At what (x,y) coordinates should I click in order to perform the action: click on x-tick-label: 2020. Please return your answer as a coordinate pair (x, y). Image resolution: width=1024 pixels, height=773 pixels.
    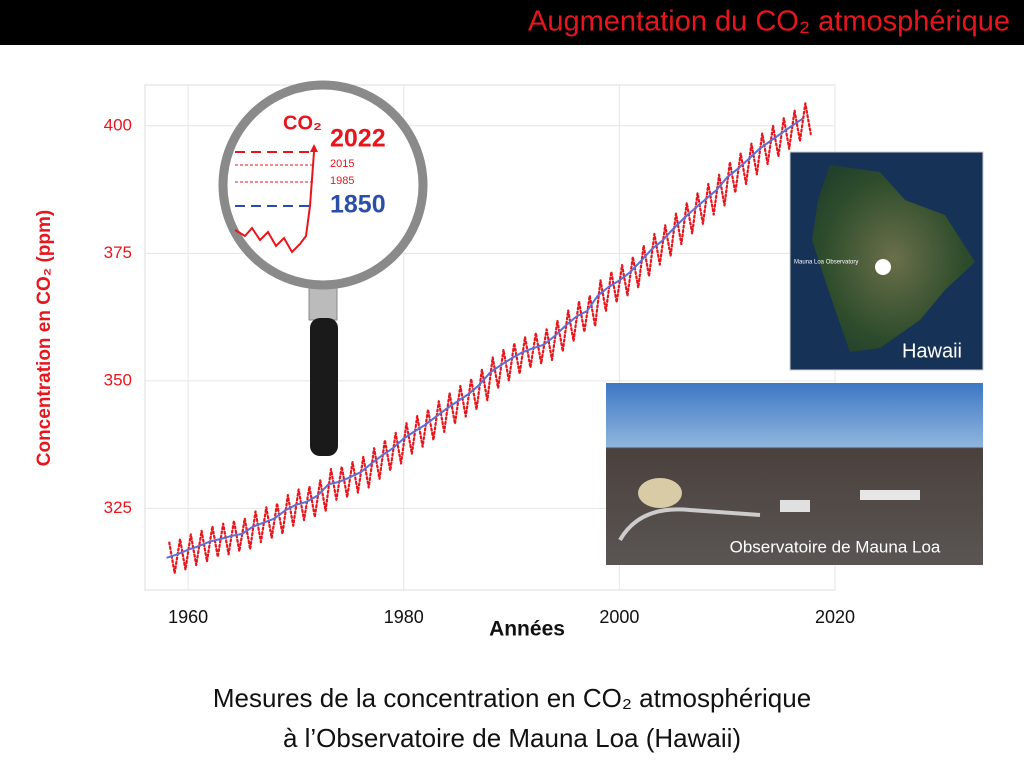
    Looking at the image, I should click on (835, 617).